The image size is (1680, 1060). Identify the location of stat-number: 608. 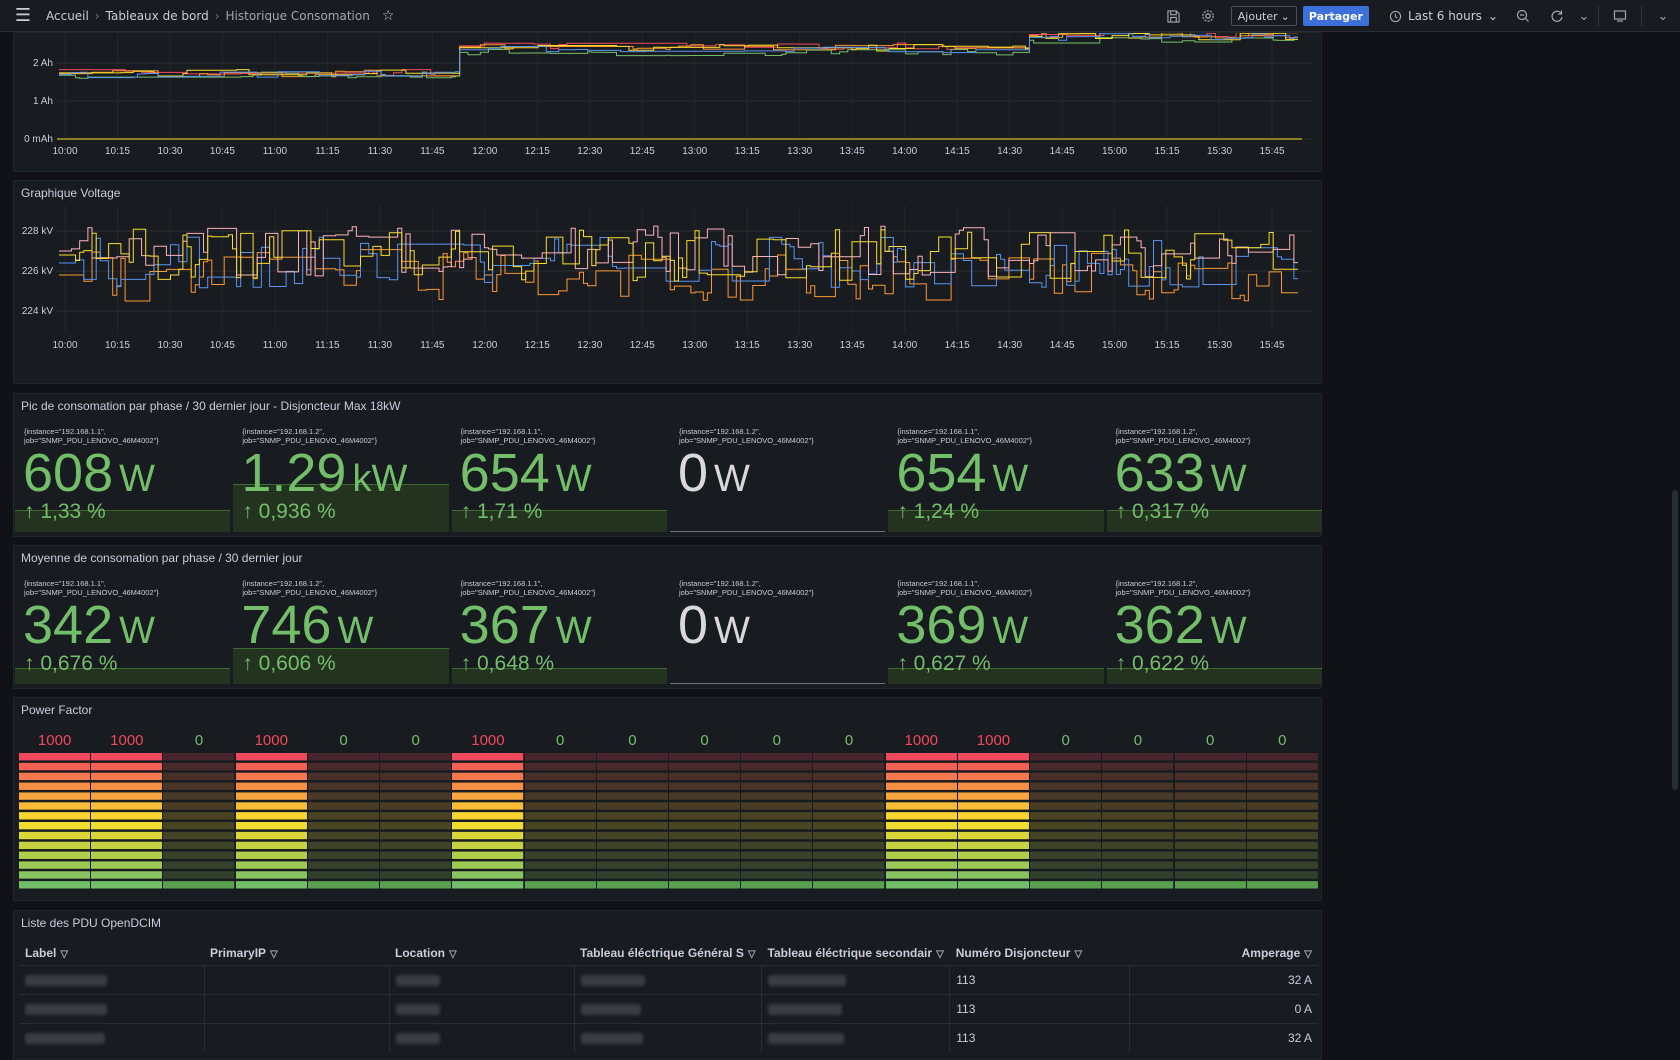
(68, 473).